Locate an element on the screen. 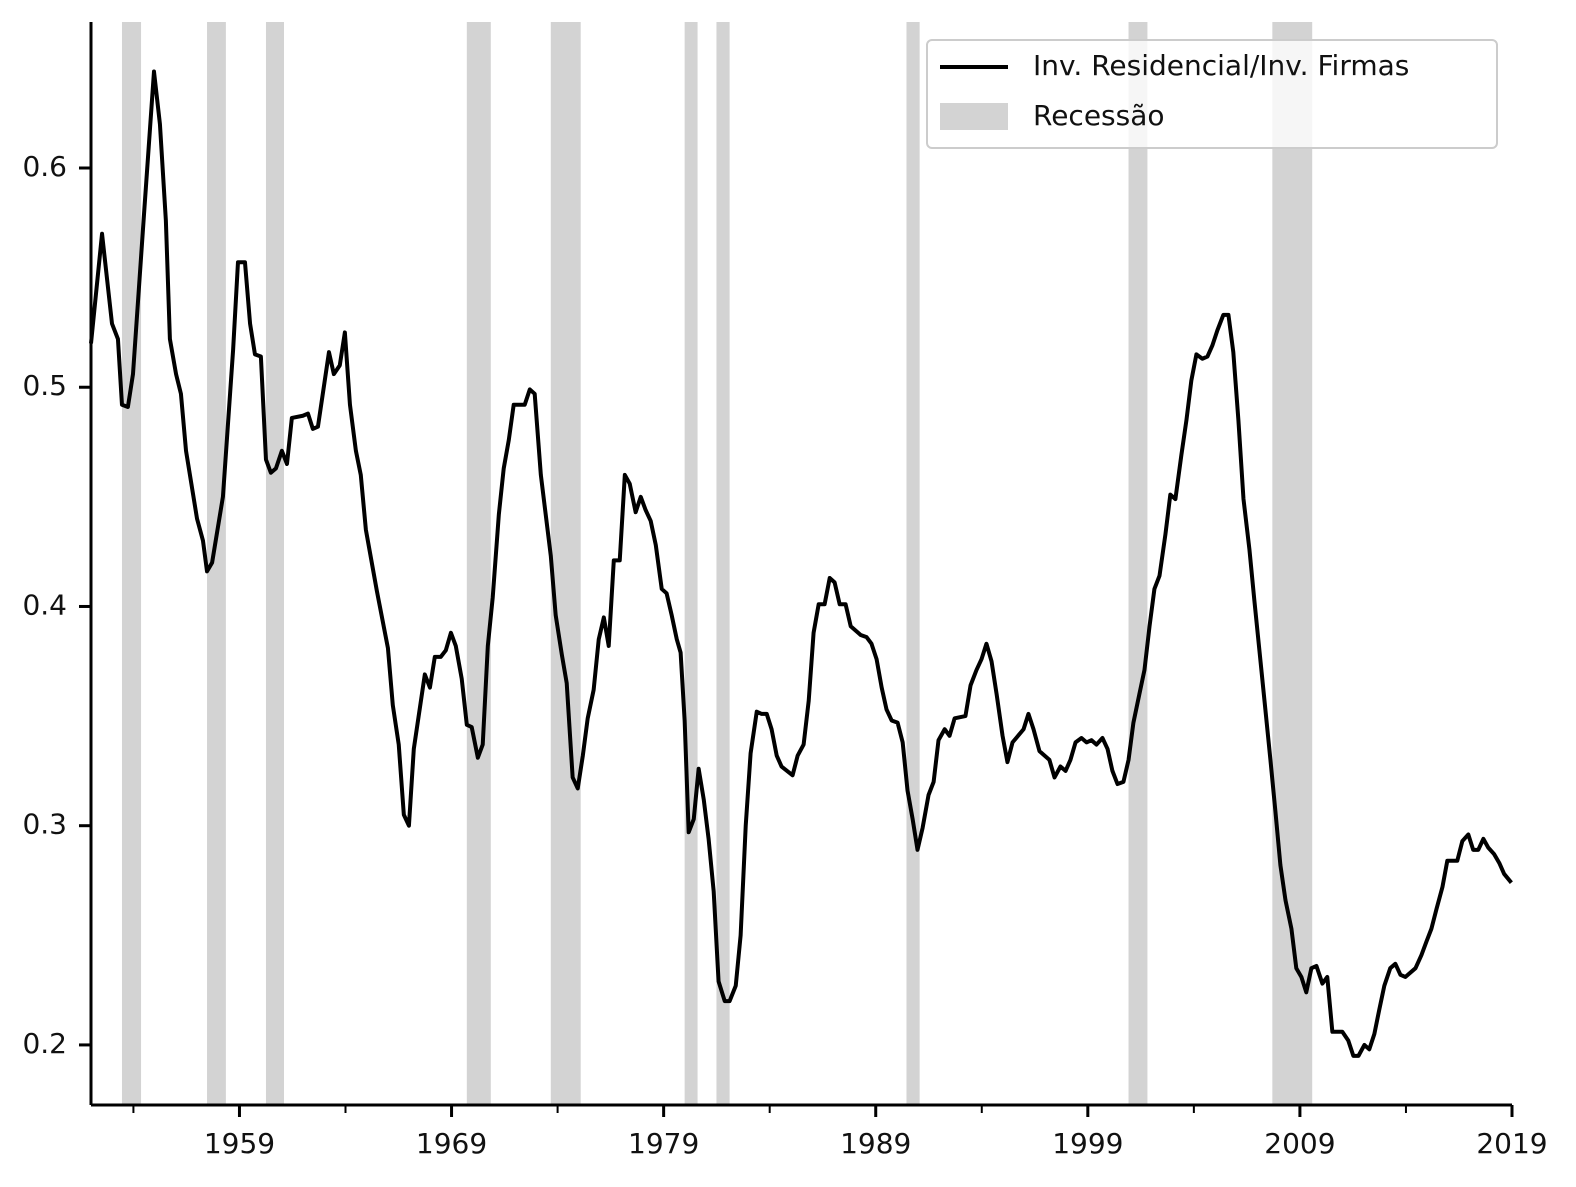  legend-label: Inv. Residencial/Inv. Firmas is located at coordinates (1221, 65).